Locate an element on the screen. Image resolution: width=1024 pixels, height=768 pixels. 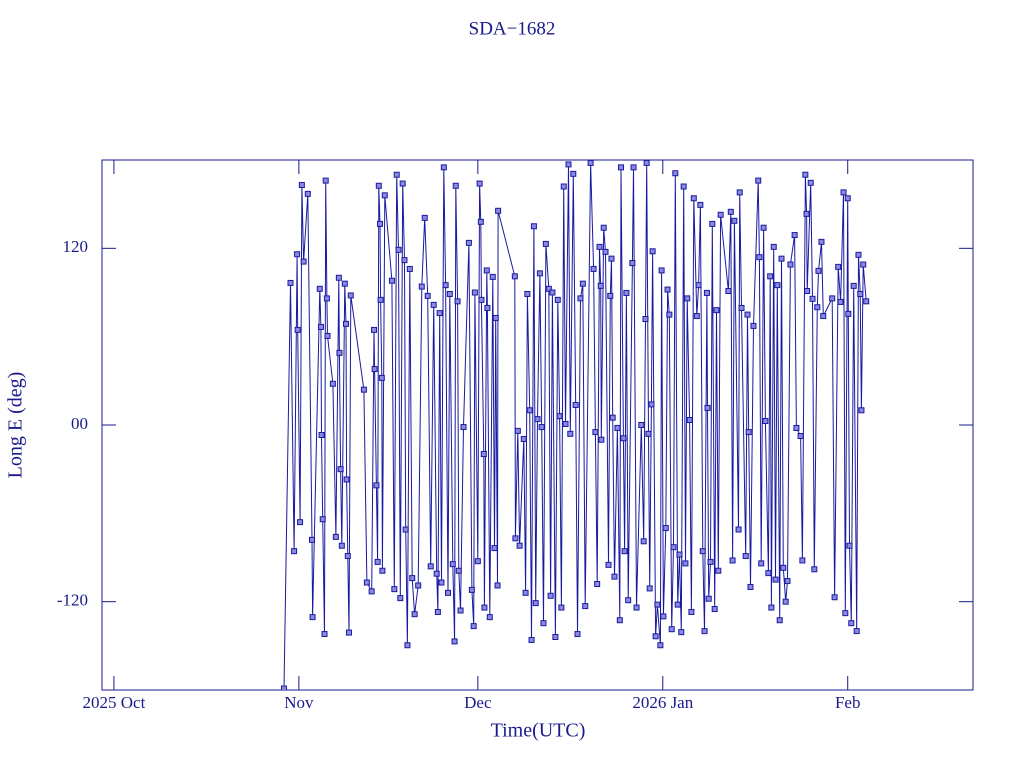
x-tick-label: Dec is located at coordinates (478, 702).